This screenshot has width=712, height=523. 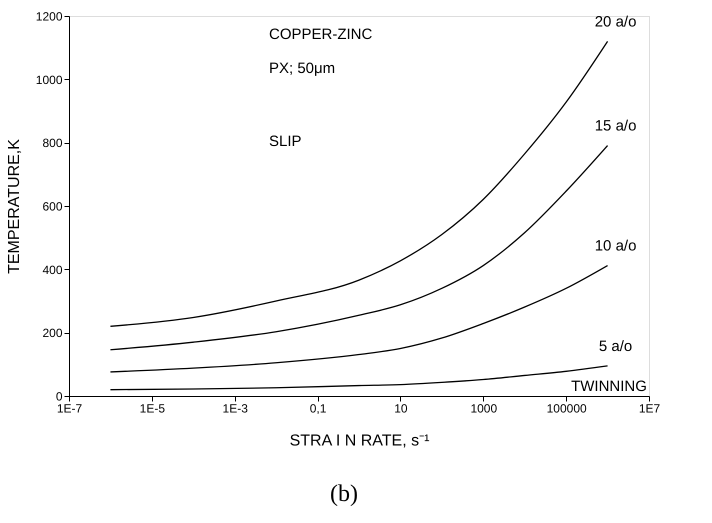 What do you see at coordinates (49, 17) in the screenshot?
I see `y-tick-label: 1200` at bounding box center [49, 17].